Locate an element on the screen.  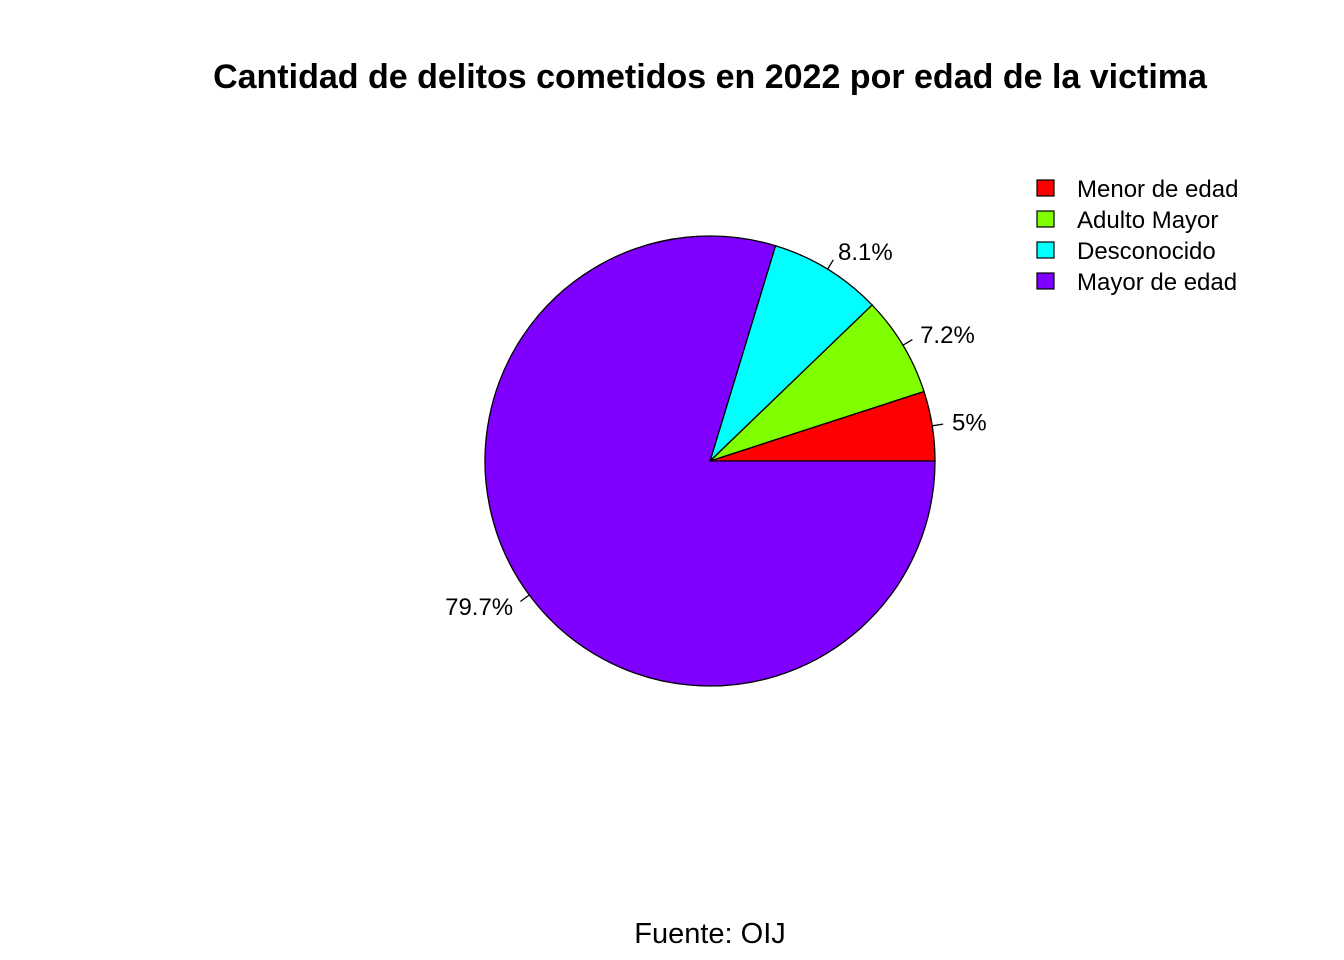
legend-label-menor-de-edad: Menor de edad is located at coordinates (1157, 189).